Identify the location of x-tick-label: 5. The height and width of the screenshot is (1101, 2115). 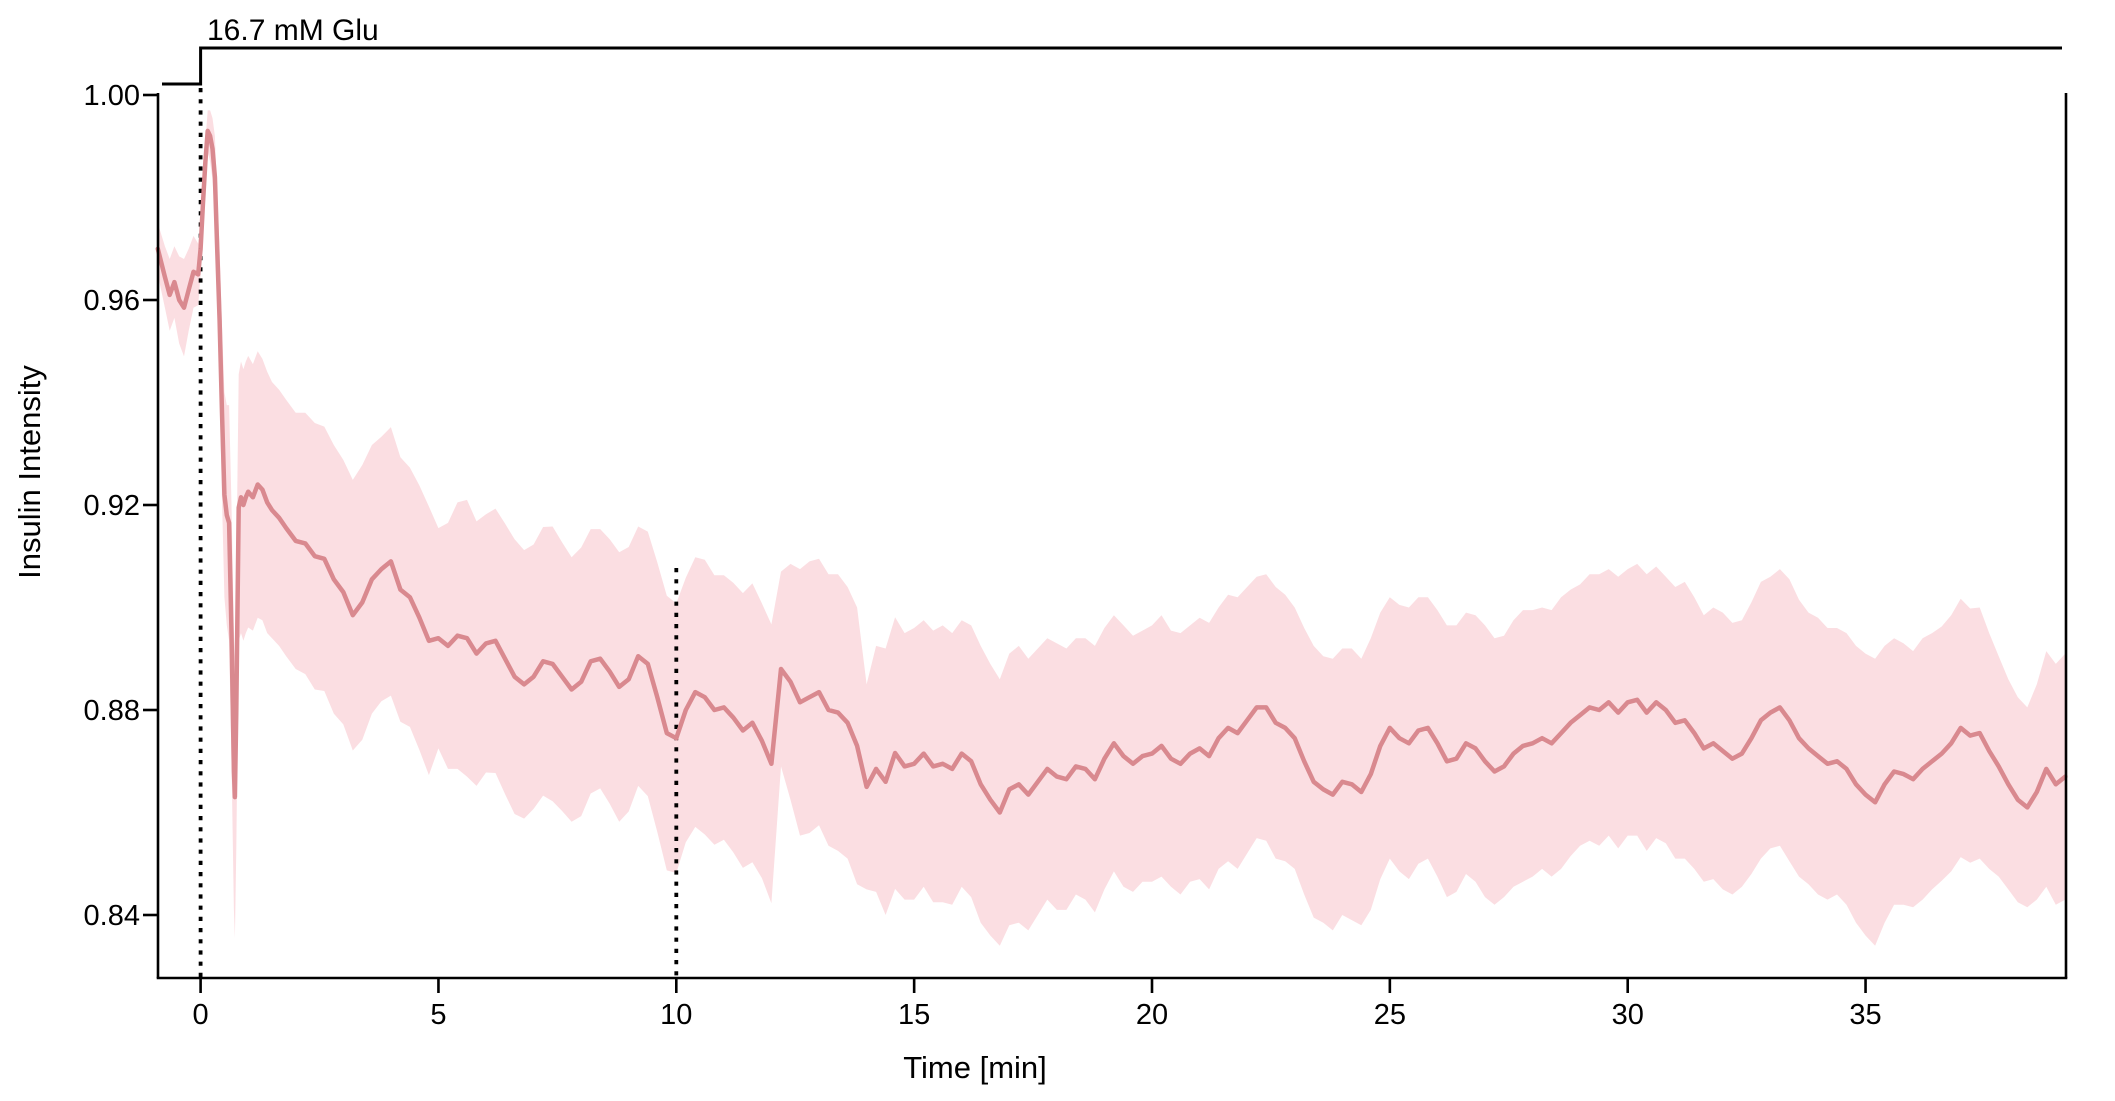
(438, 1015).